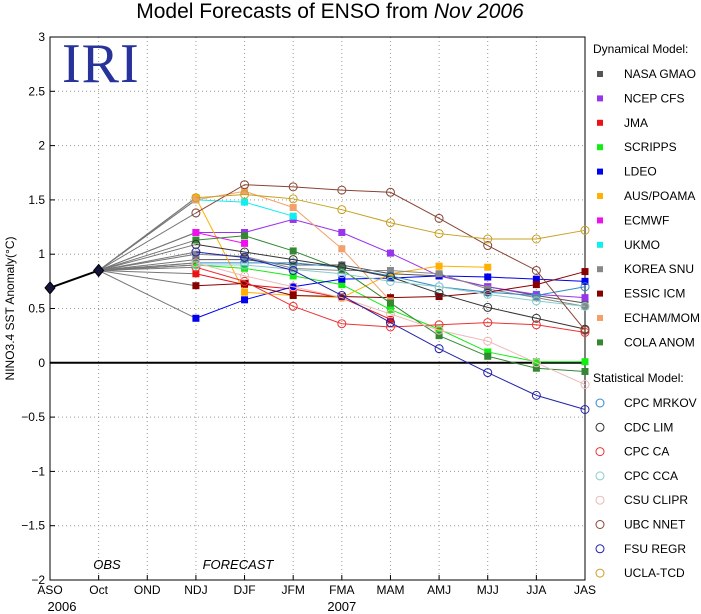 This screenshot has height=614, width=701. What do you see at coordinates (646, 220) in the screenshot?
I see `legend-label: ECMWF` at bounding box center [646, 220].